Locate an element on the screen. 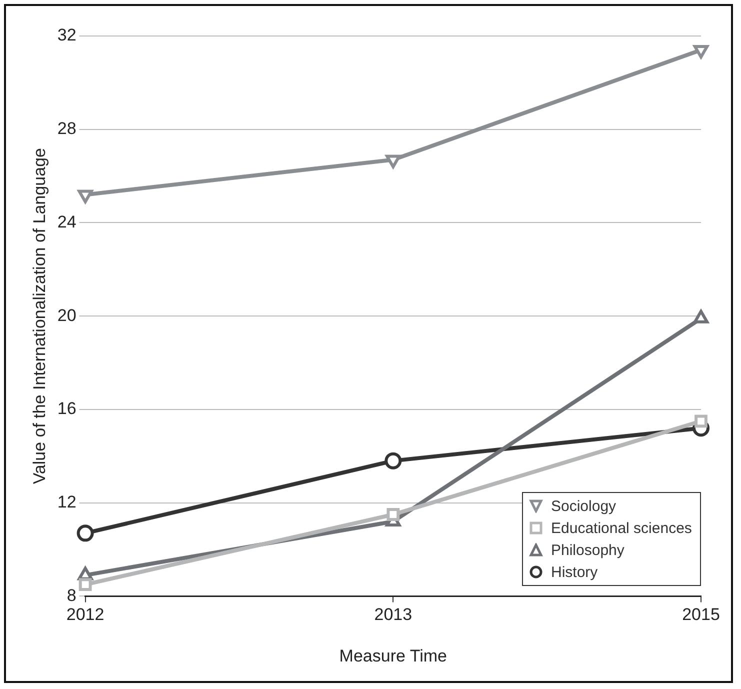  x-tick-label: 2013 is located at coordinates (393, 614).